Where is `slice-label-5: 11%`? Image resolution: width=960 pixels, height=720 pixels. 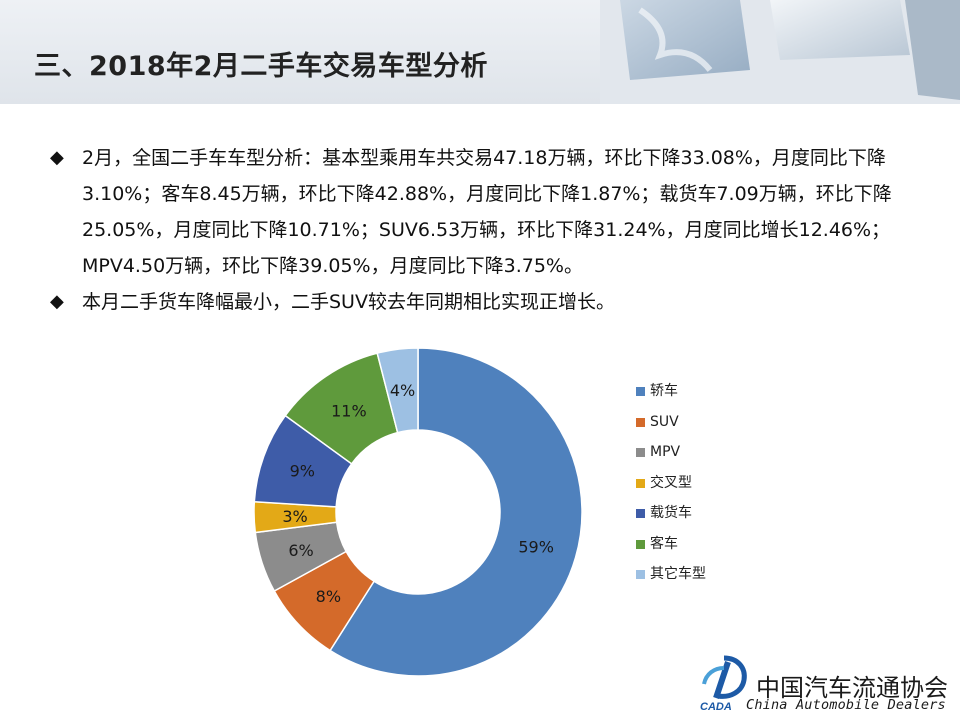 slice-label-5: 11% is located at coordinates (349, 410).